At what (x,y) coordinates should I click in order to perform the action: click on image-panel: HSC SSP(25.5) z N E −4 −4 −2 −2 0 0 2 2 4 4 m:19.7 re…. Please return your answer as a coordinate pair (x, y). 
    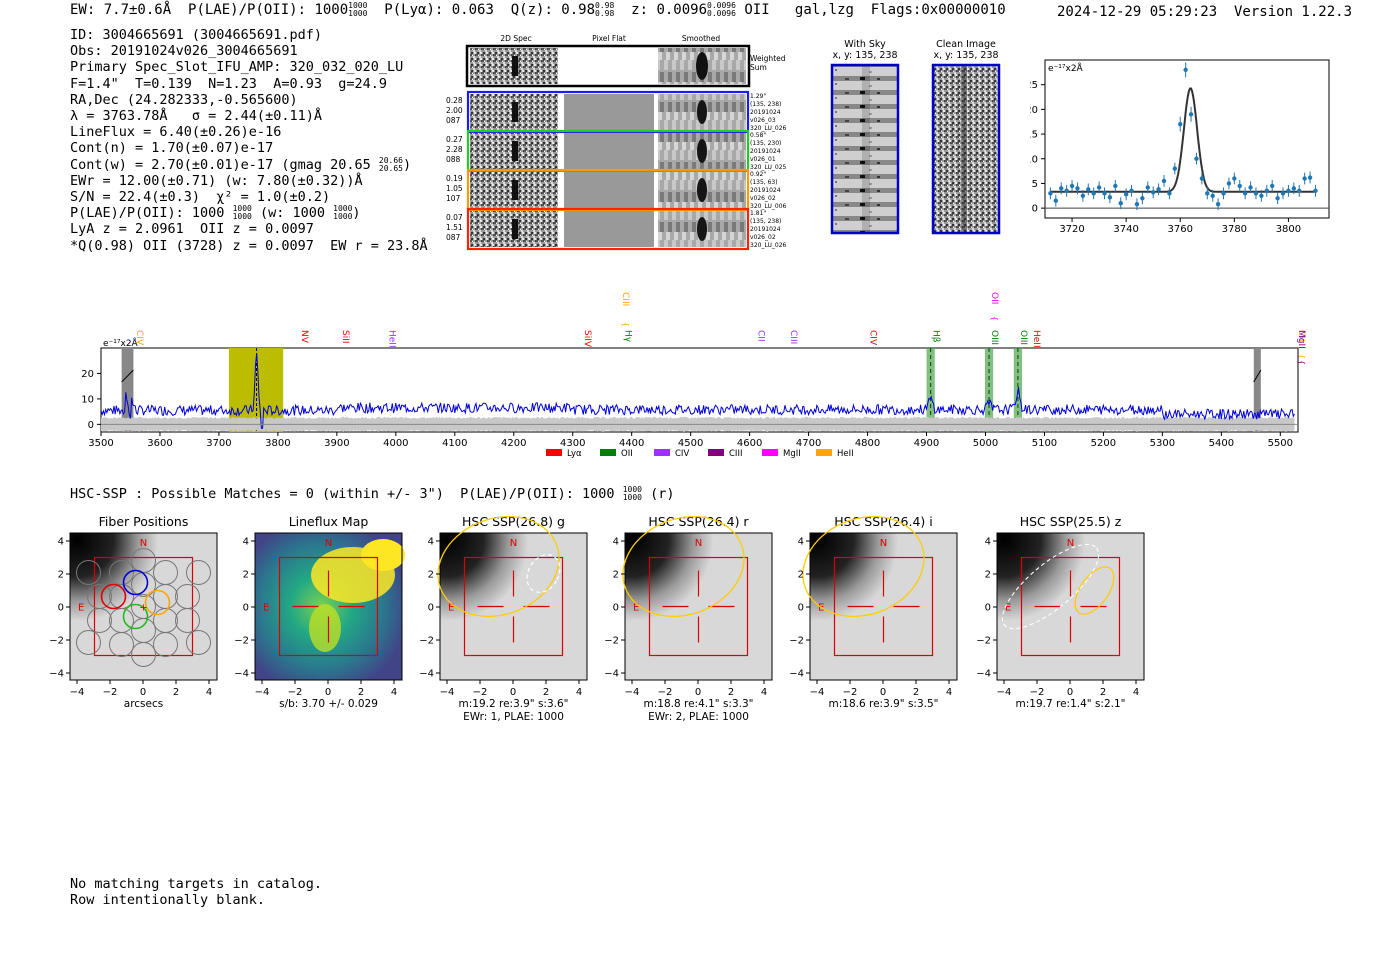
    Looking at the image, I should click on (1060, 612).